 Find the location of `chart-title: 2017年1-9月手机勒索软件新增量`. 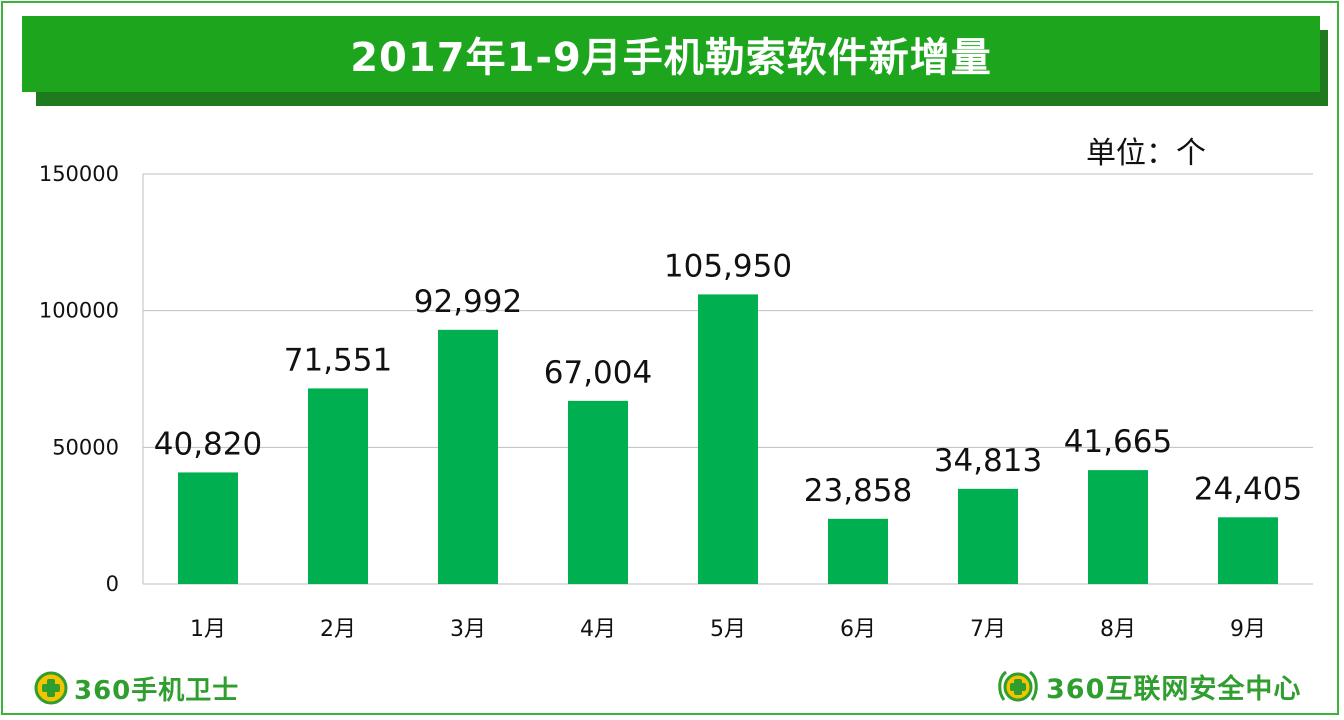

chart-title: 2017年1-9月手机勒索软件新增量 is located at coordinates (671, 58).